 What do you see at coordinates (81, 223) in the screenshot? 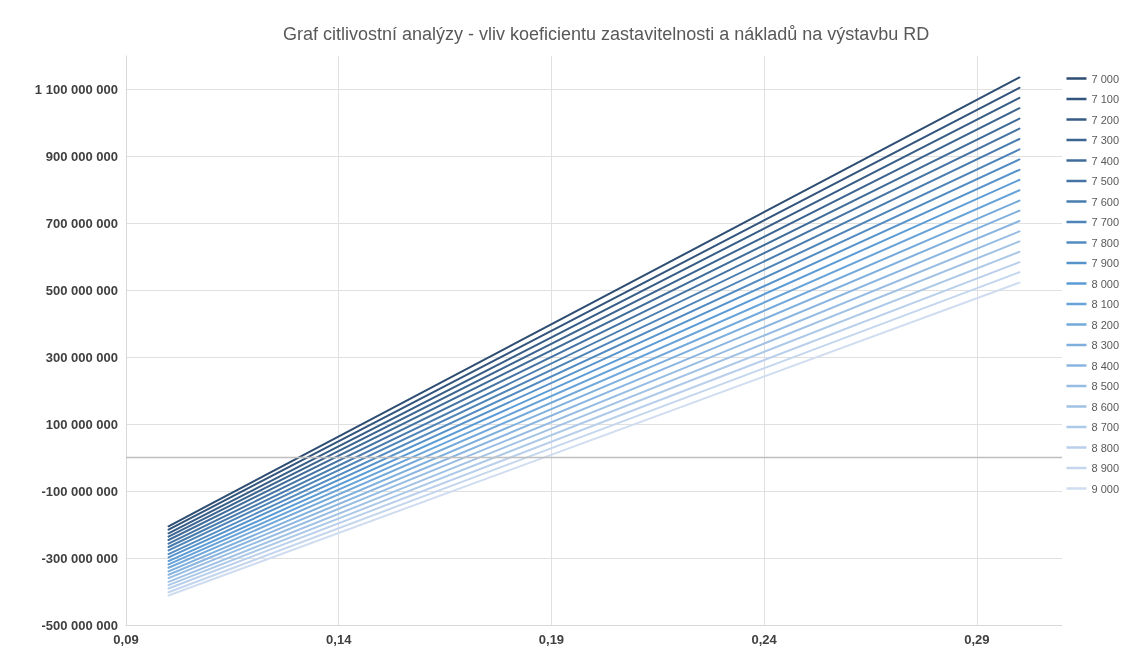
I see `y-tick-label: 700 000 000` at bounding box center [81, 223].